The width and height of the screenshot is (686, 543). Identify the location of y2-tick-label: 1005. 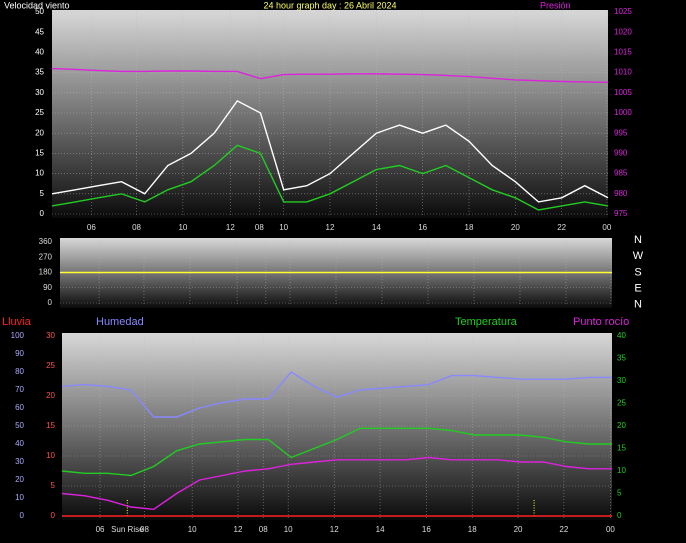
(623, 92).